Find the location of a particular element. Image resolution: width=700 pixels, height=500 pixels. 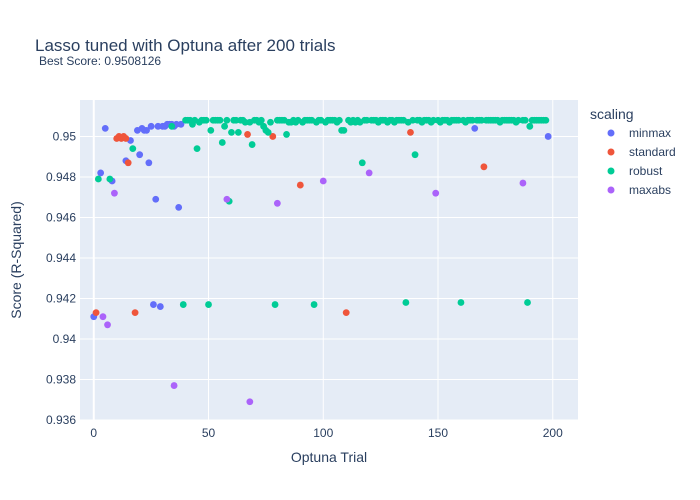

y-tick-label: 0.946 is located at coordinates (61, 217).